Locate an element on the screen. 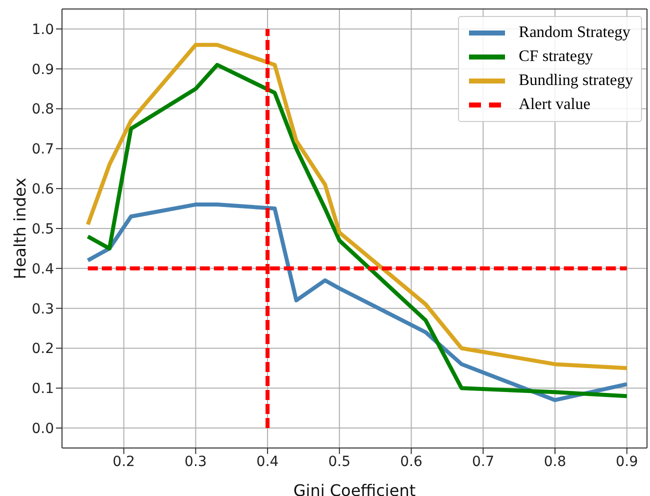 Image resolution: width=650 pixels, height=496 pixels. x-tick-label: 0.8 is located at coordinates (555, 462).